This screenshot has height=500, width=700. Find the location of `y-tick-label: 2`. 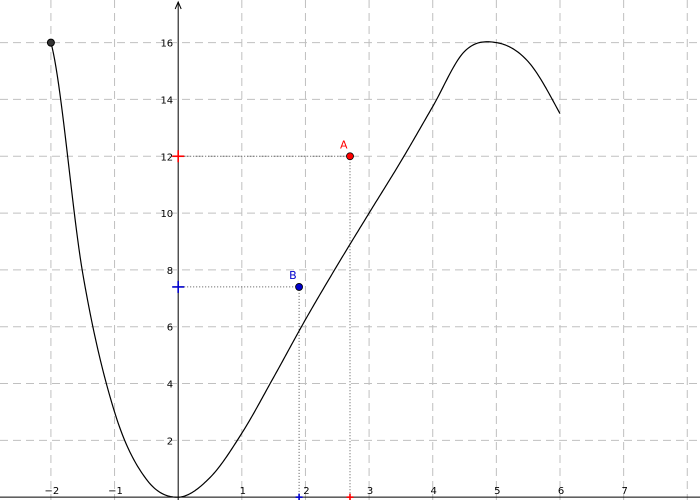

y-tick-label: 2 is located at coordinates (170, 441).